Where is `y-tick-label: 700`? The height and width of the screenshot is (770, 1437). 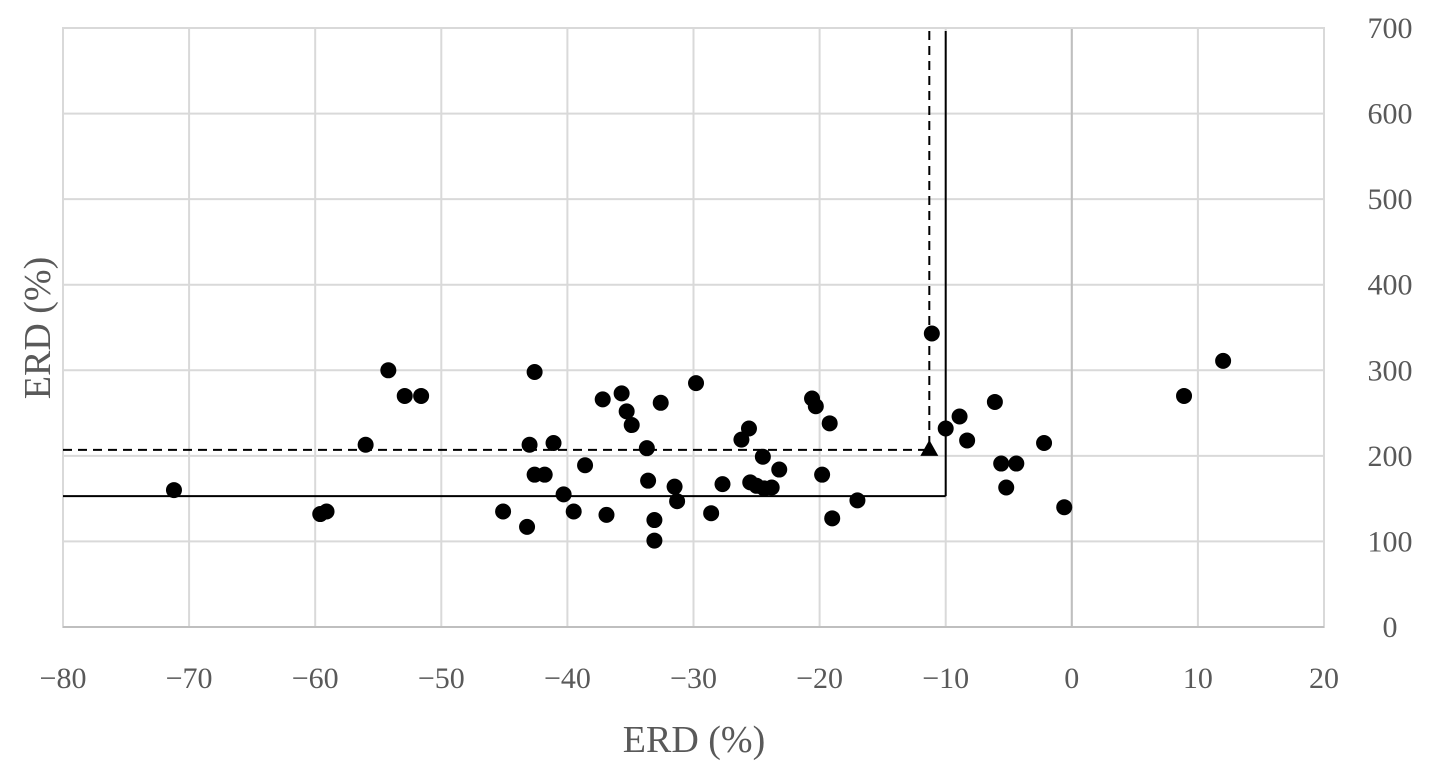 y-tick-label: 700 is located at coordinates (1390, 28).